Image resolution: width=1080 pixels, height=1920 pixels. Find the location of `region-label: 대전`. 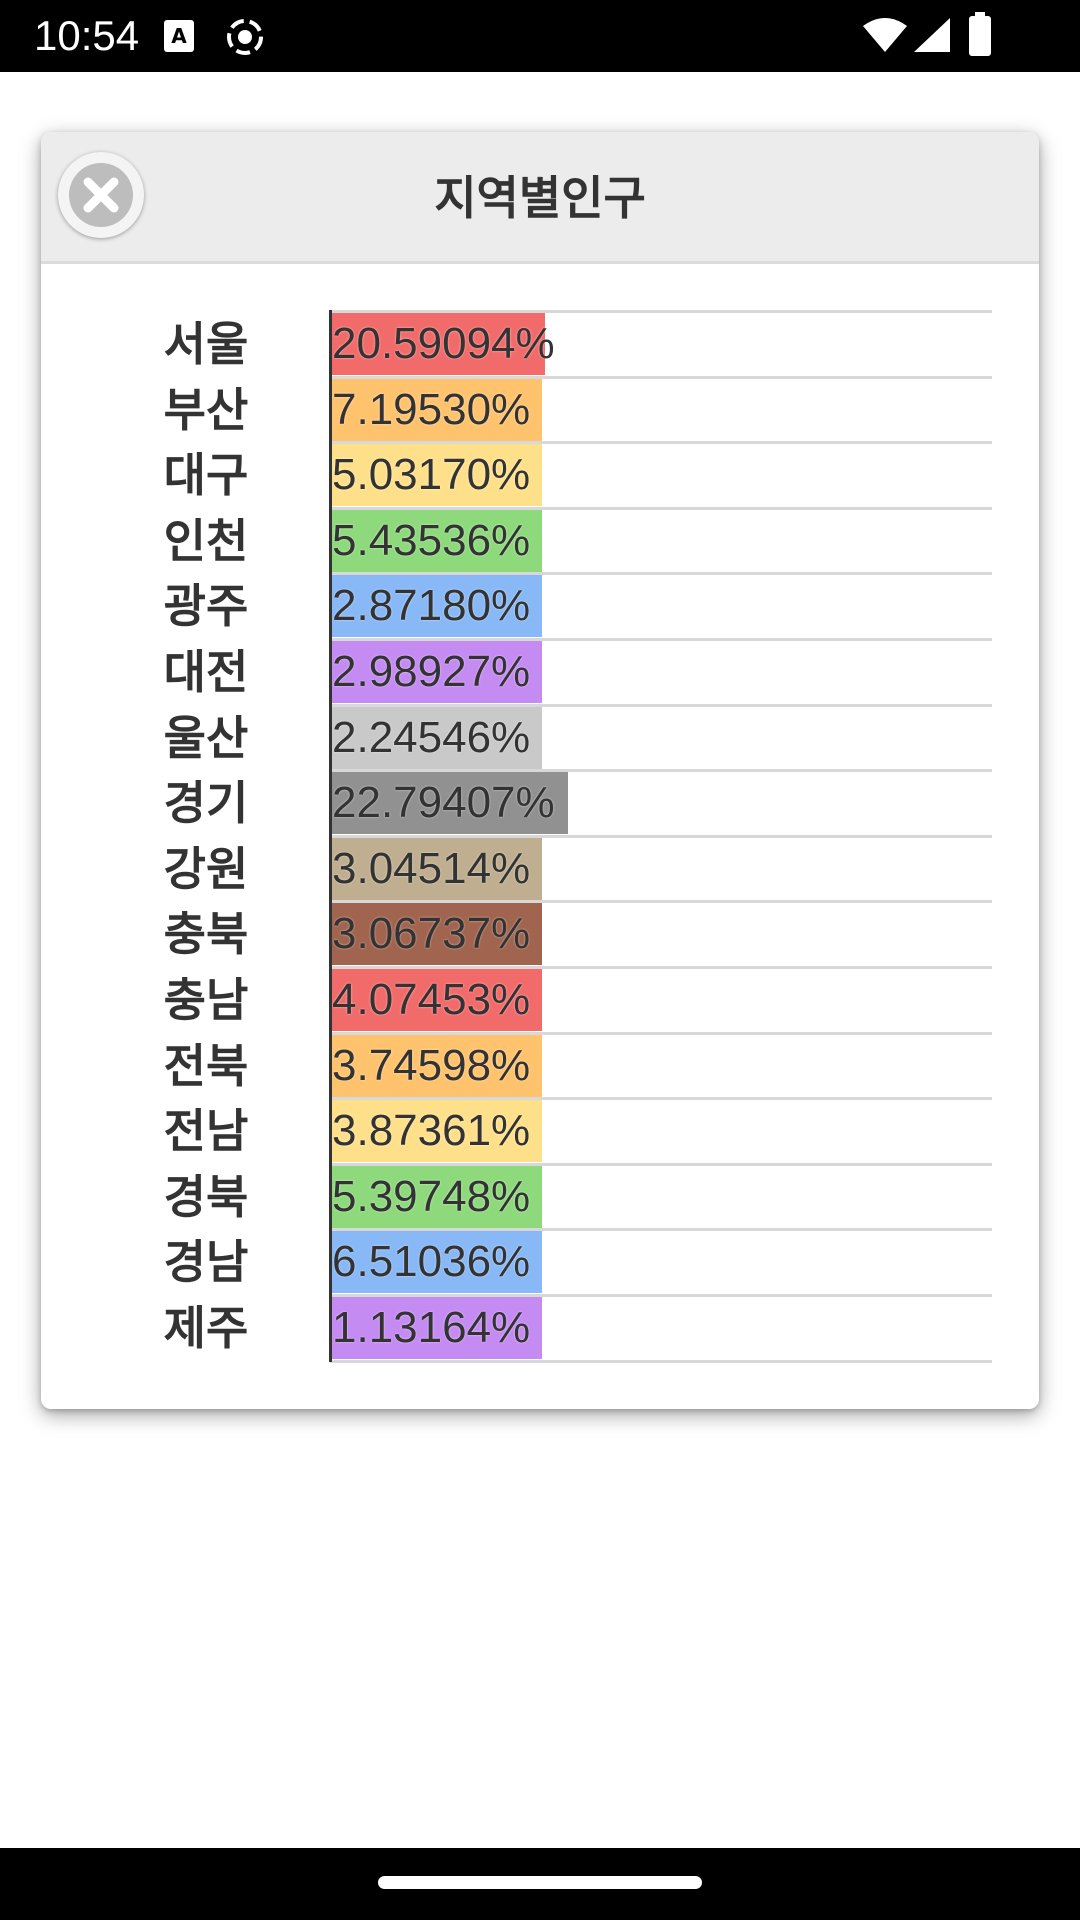

region-label: 대전 is located at coordinates (206, 672).